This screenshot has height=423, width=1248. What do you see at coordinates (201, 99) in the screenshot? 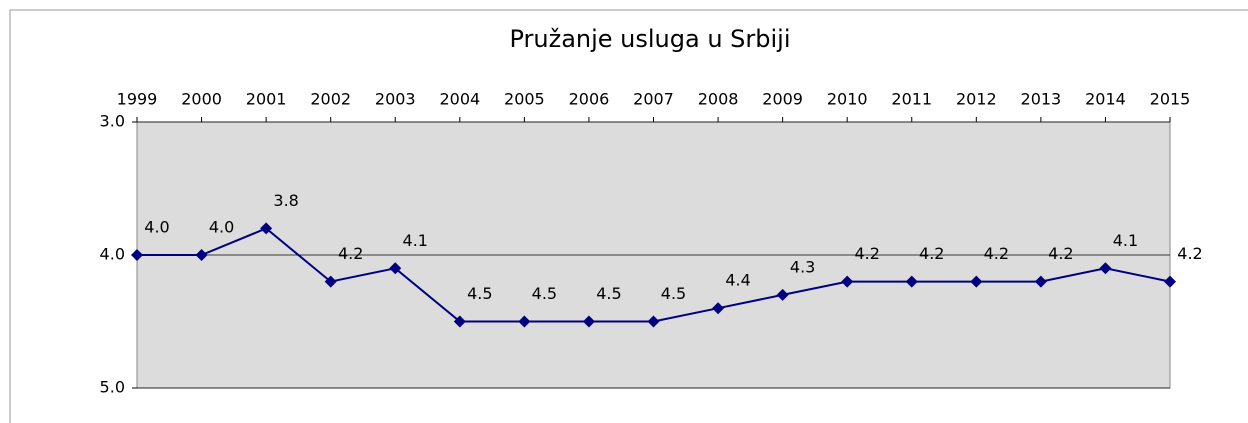
I see `x-tick-label: 2000` at bounding box center [201, 99].